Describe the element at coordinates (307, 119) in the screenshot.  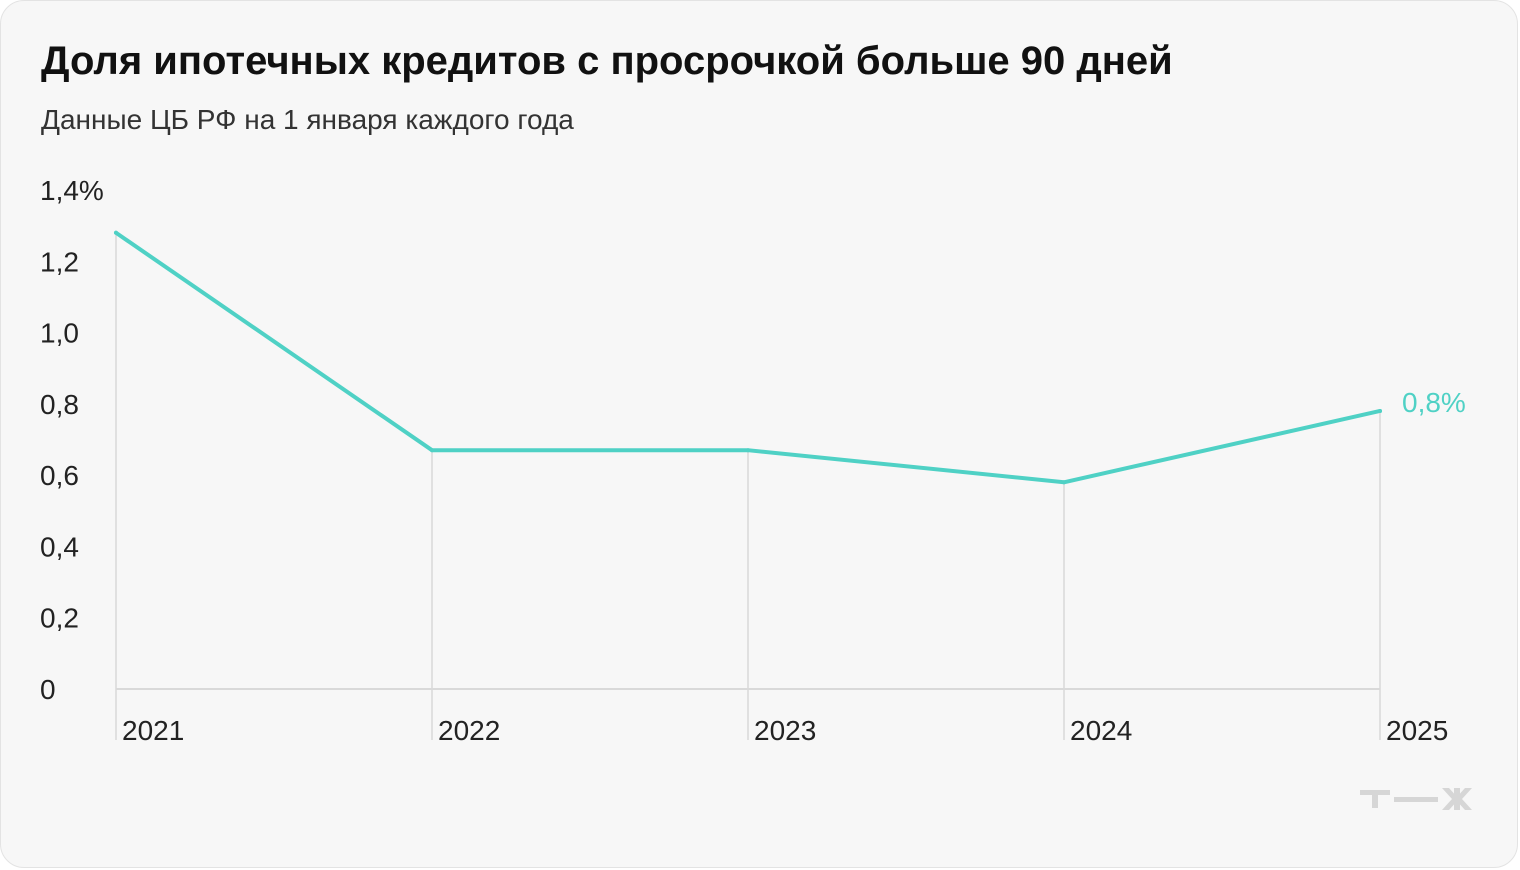
I see `chart-subtitle: Данные ЦБ РФ на 1 января каждого года` at that location.